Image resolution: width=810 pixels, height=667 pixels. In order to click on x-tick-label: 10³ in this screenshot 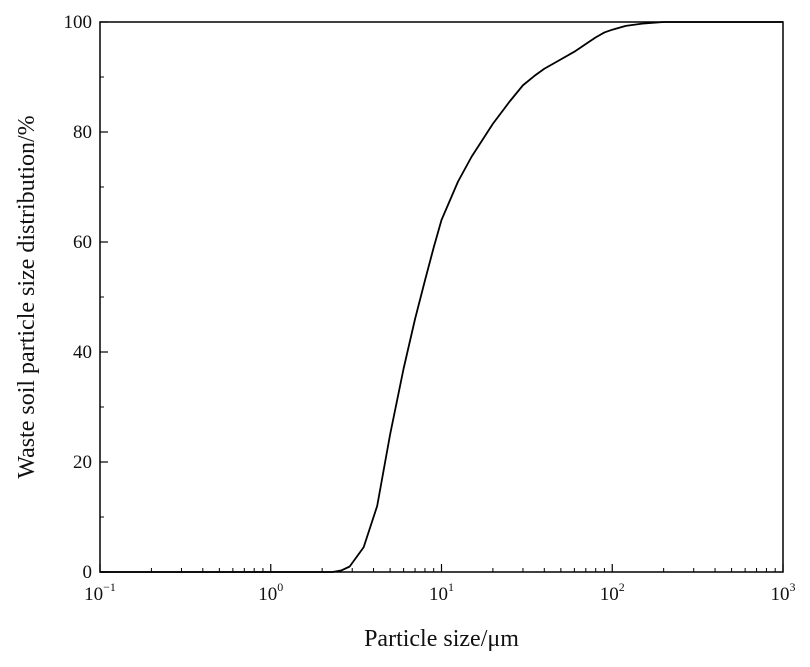, I will do `click(783, 592)`.